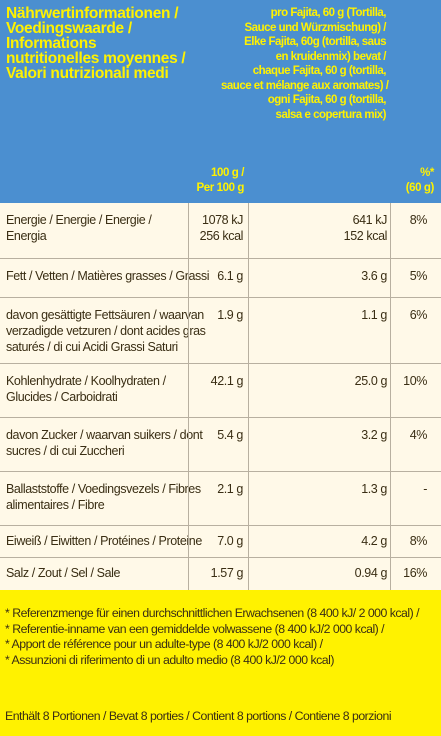  I want to click on per100-value: 5.4 g, so click(230, 435).